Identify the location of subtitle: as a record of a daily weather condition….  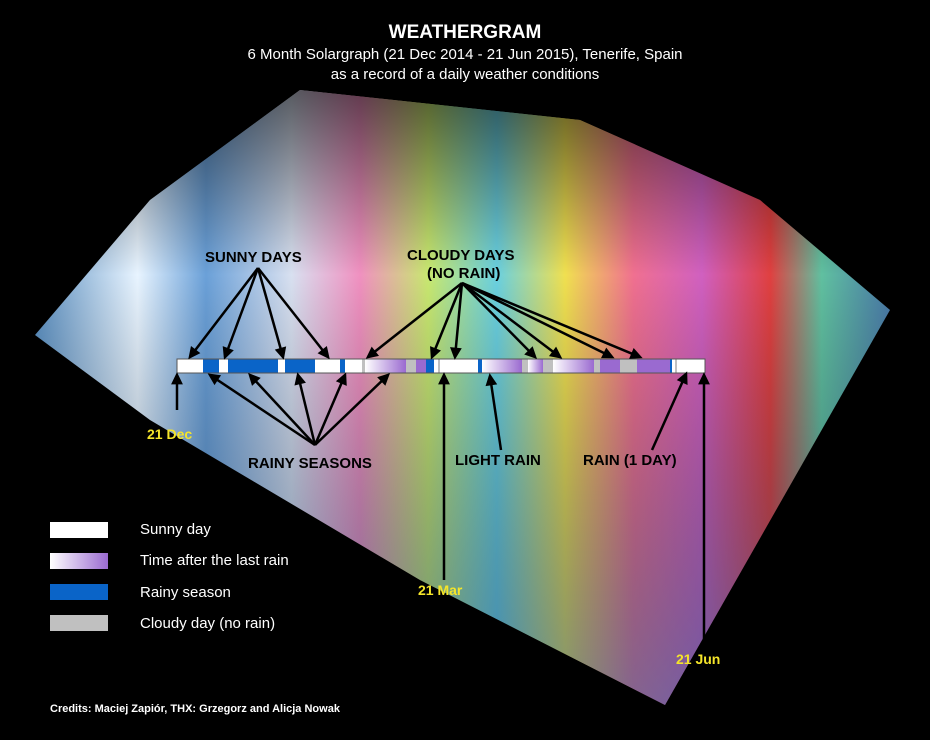
(465, 74).